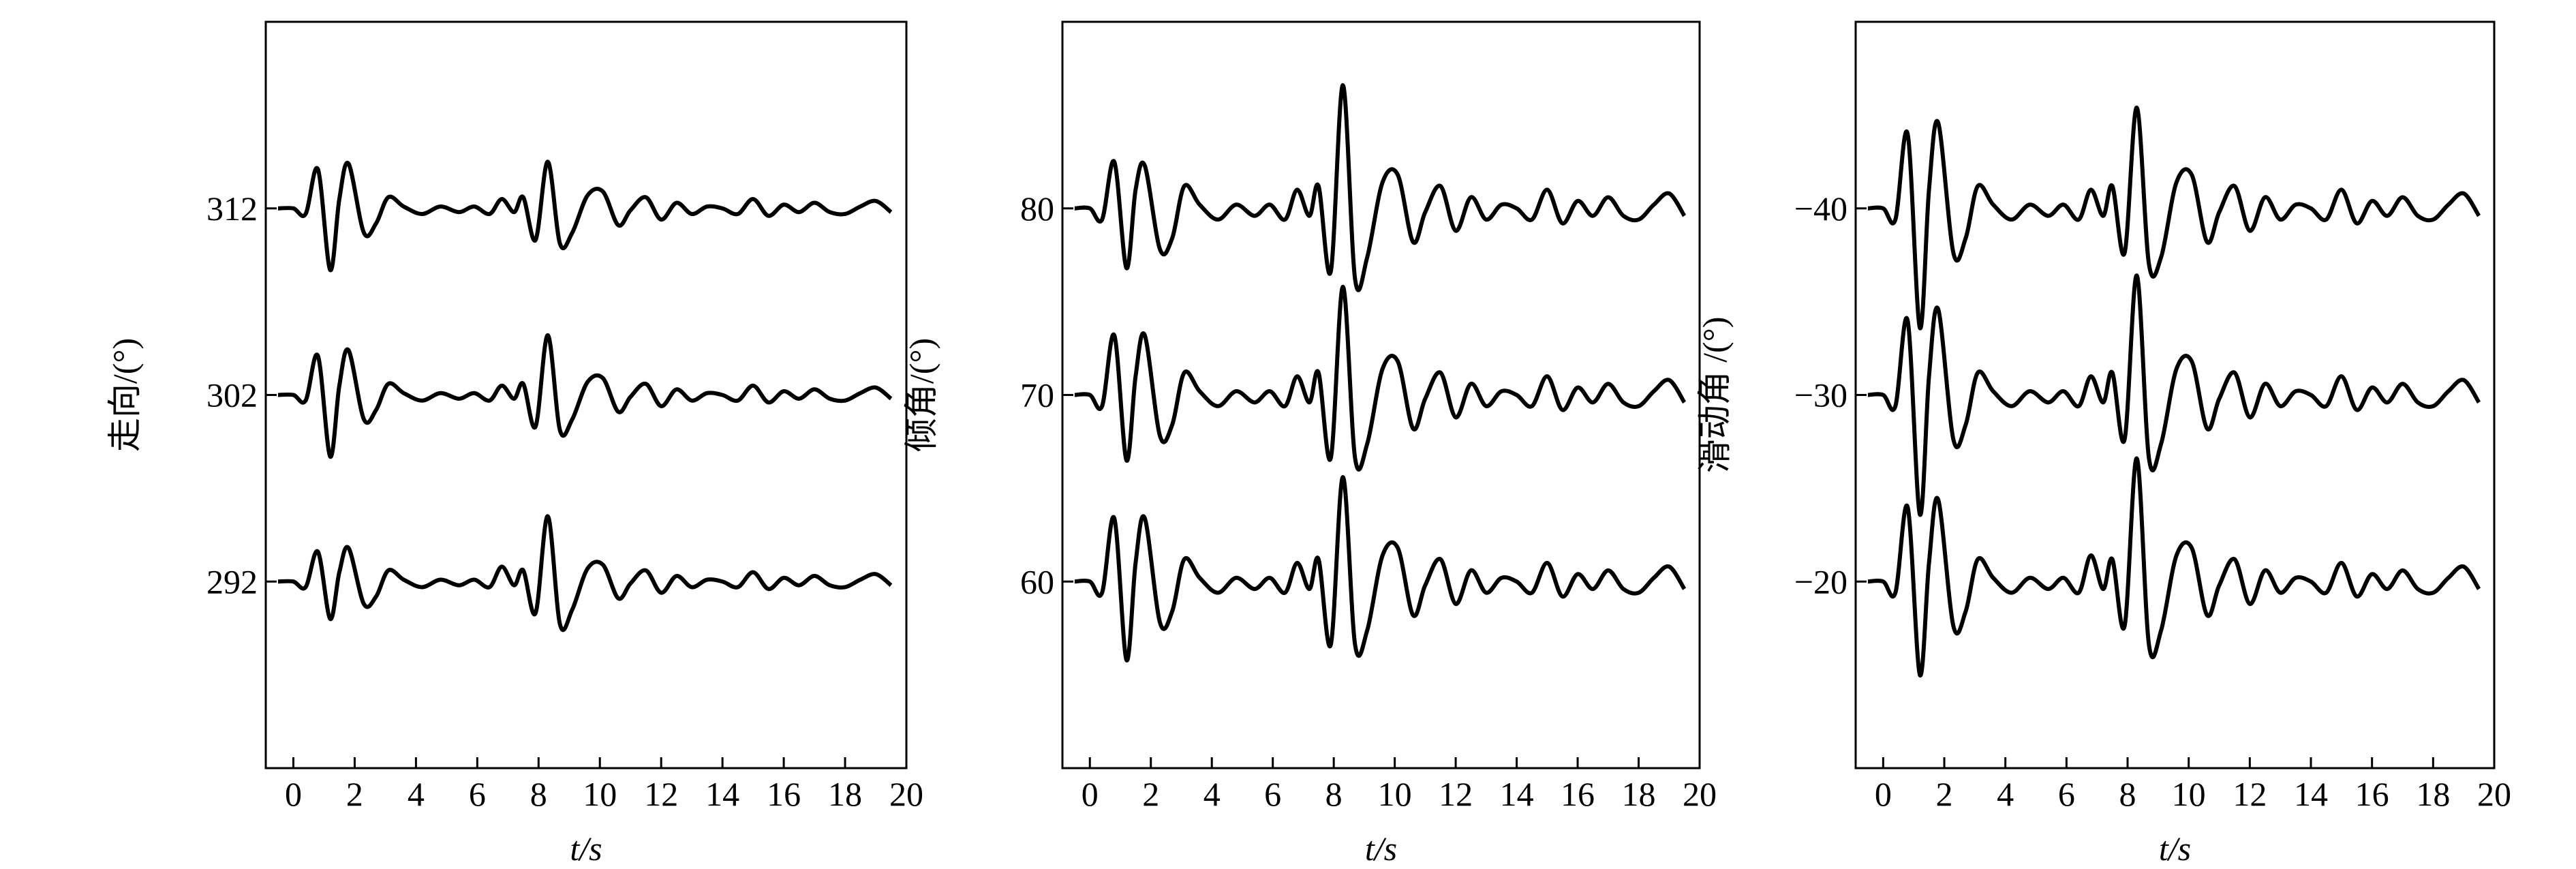 The image size is (2576, 869). I want to click on y-axis-label: 走向/(°), so click(125, 395).